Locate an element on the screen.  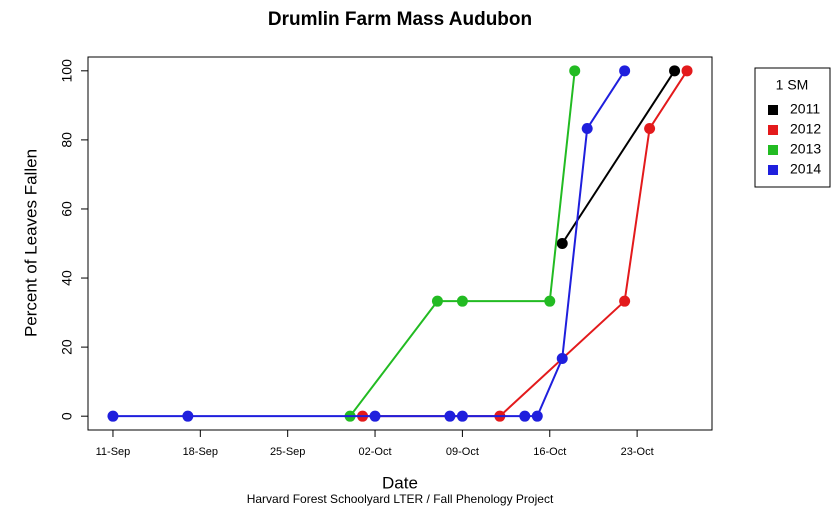
x-tick-label: 11-Sep is located at coordinates (113, 452).